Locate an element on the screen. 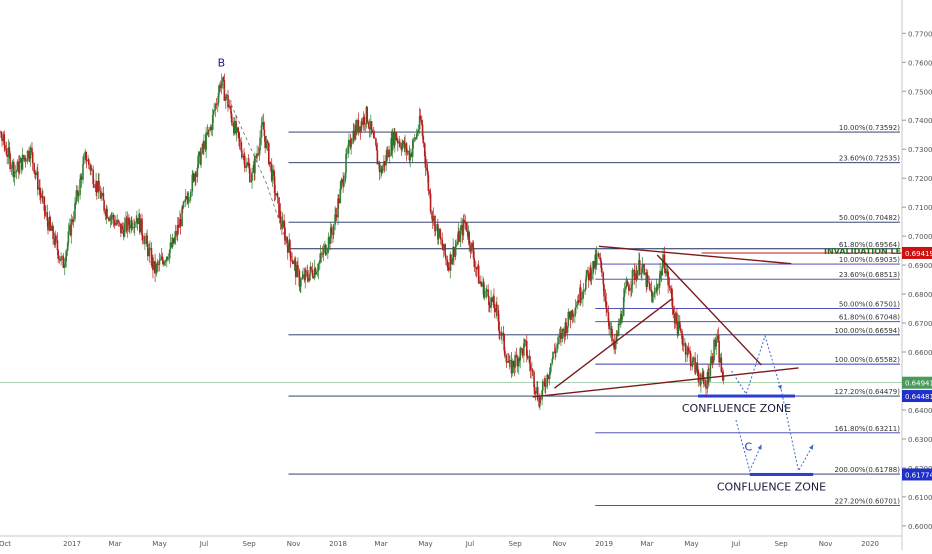 The width and height of the screenshot is (932, 554). wave-label: B is located at coordinates (222, 63).